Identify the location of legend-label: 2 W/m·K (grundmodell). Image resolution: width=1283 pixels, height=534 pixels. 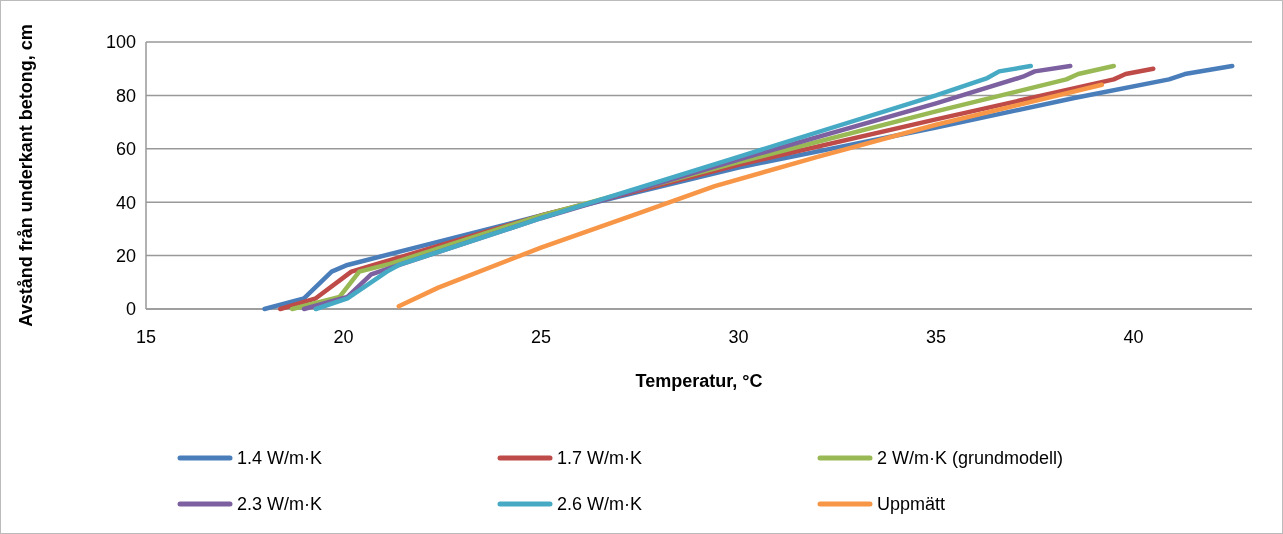
(970, 458).